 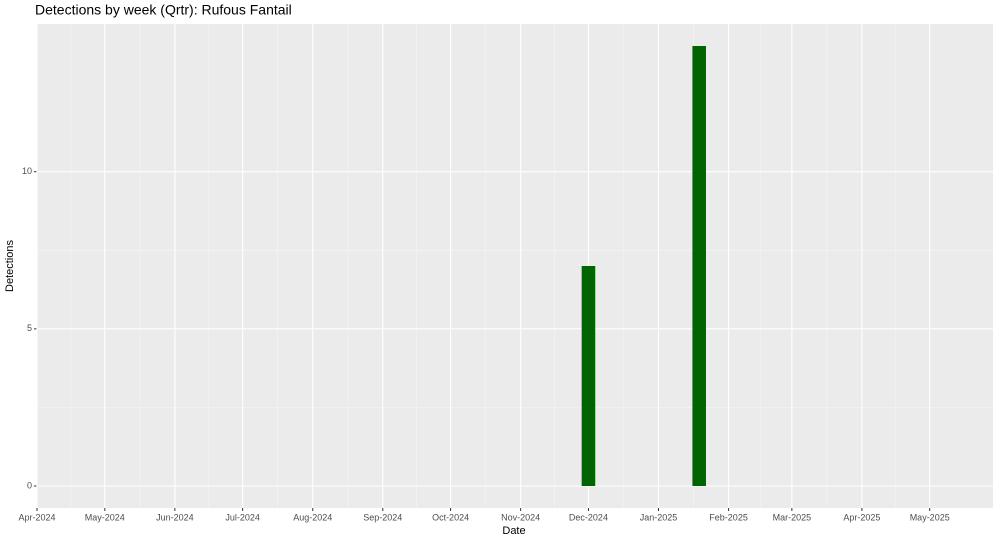 What do you see at coordinates (105, 517) in the screenshot?
I see `x-tick-label: May-2024` at bounding box center [105, 517].